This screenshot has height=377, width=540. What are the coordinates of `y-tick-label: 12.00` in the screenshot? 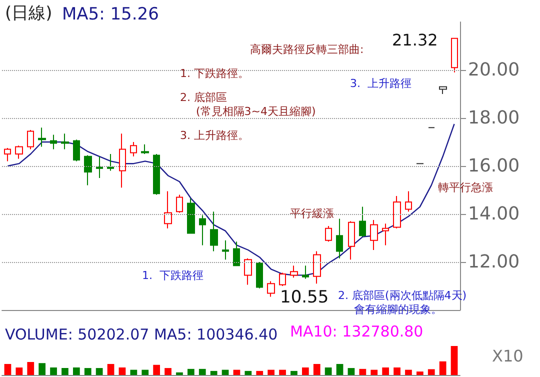 It's located at (494, 262).